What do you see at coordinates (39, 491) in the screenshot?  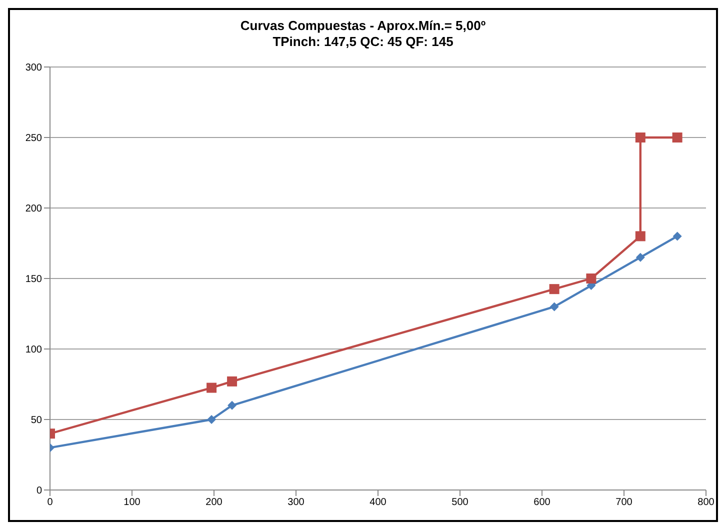 I see `y-tick-label: 0` at bounding box center [39, 491].